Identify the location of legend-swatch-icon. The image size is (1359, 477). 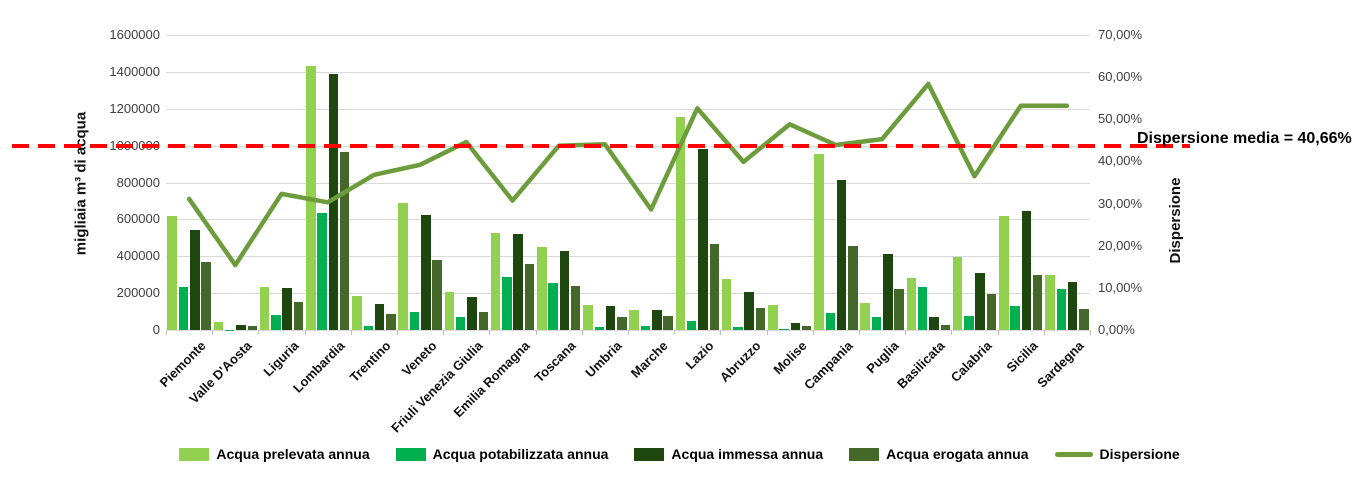
(649, 454).